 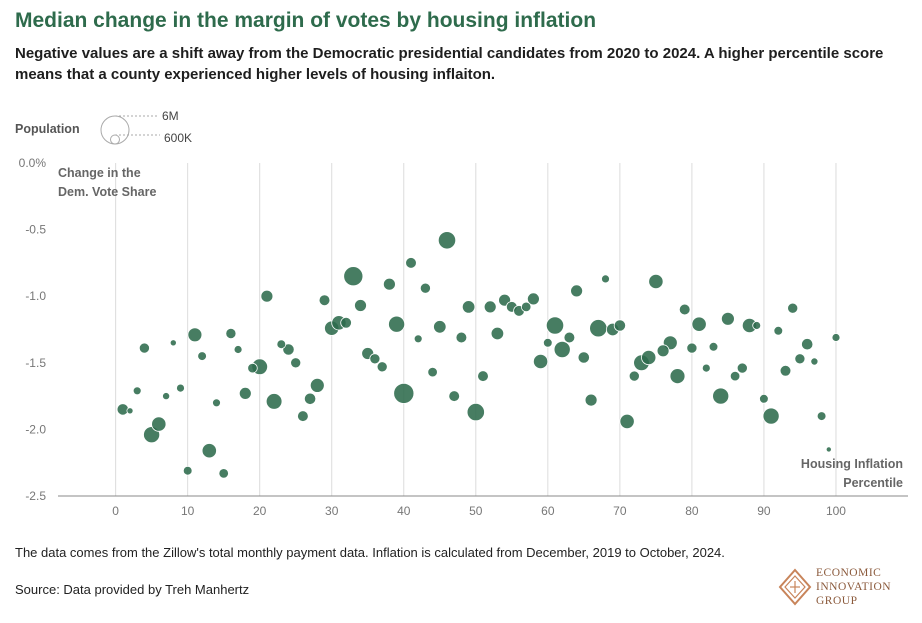 I want to click on y-tick-label: -0.5, so click(x=35, y=230).